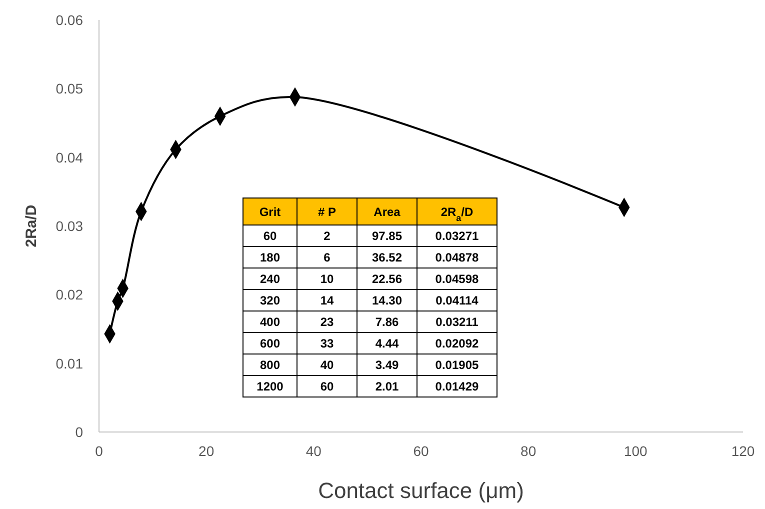  Describe the element at coordinates (327, 257) in the screenshot. I see `annotation: 6` at that location.